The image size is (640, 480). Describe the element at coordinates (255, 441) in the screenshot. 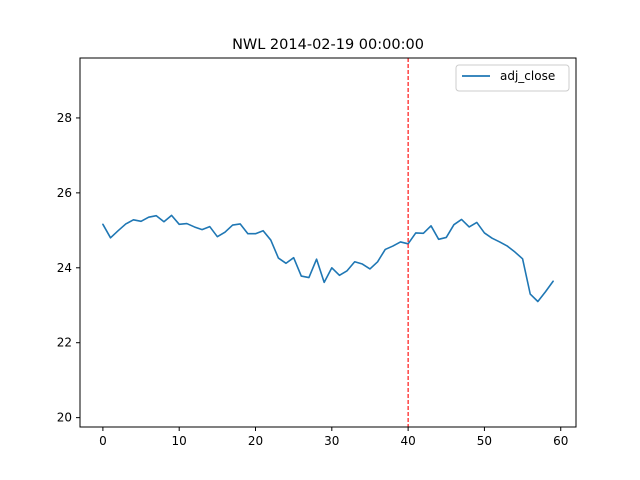

I see `x-tick-label: 20` at that location.